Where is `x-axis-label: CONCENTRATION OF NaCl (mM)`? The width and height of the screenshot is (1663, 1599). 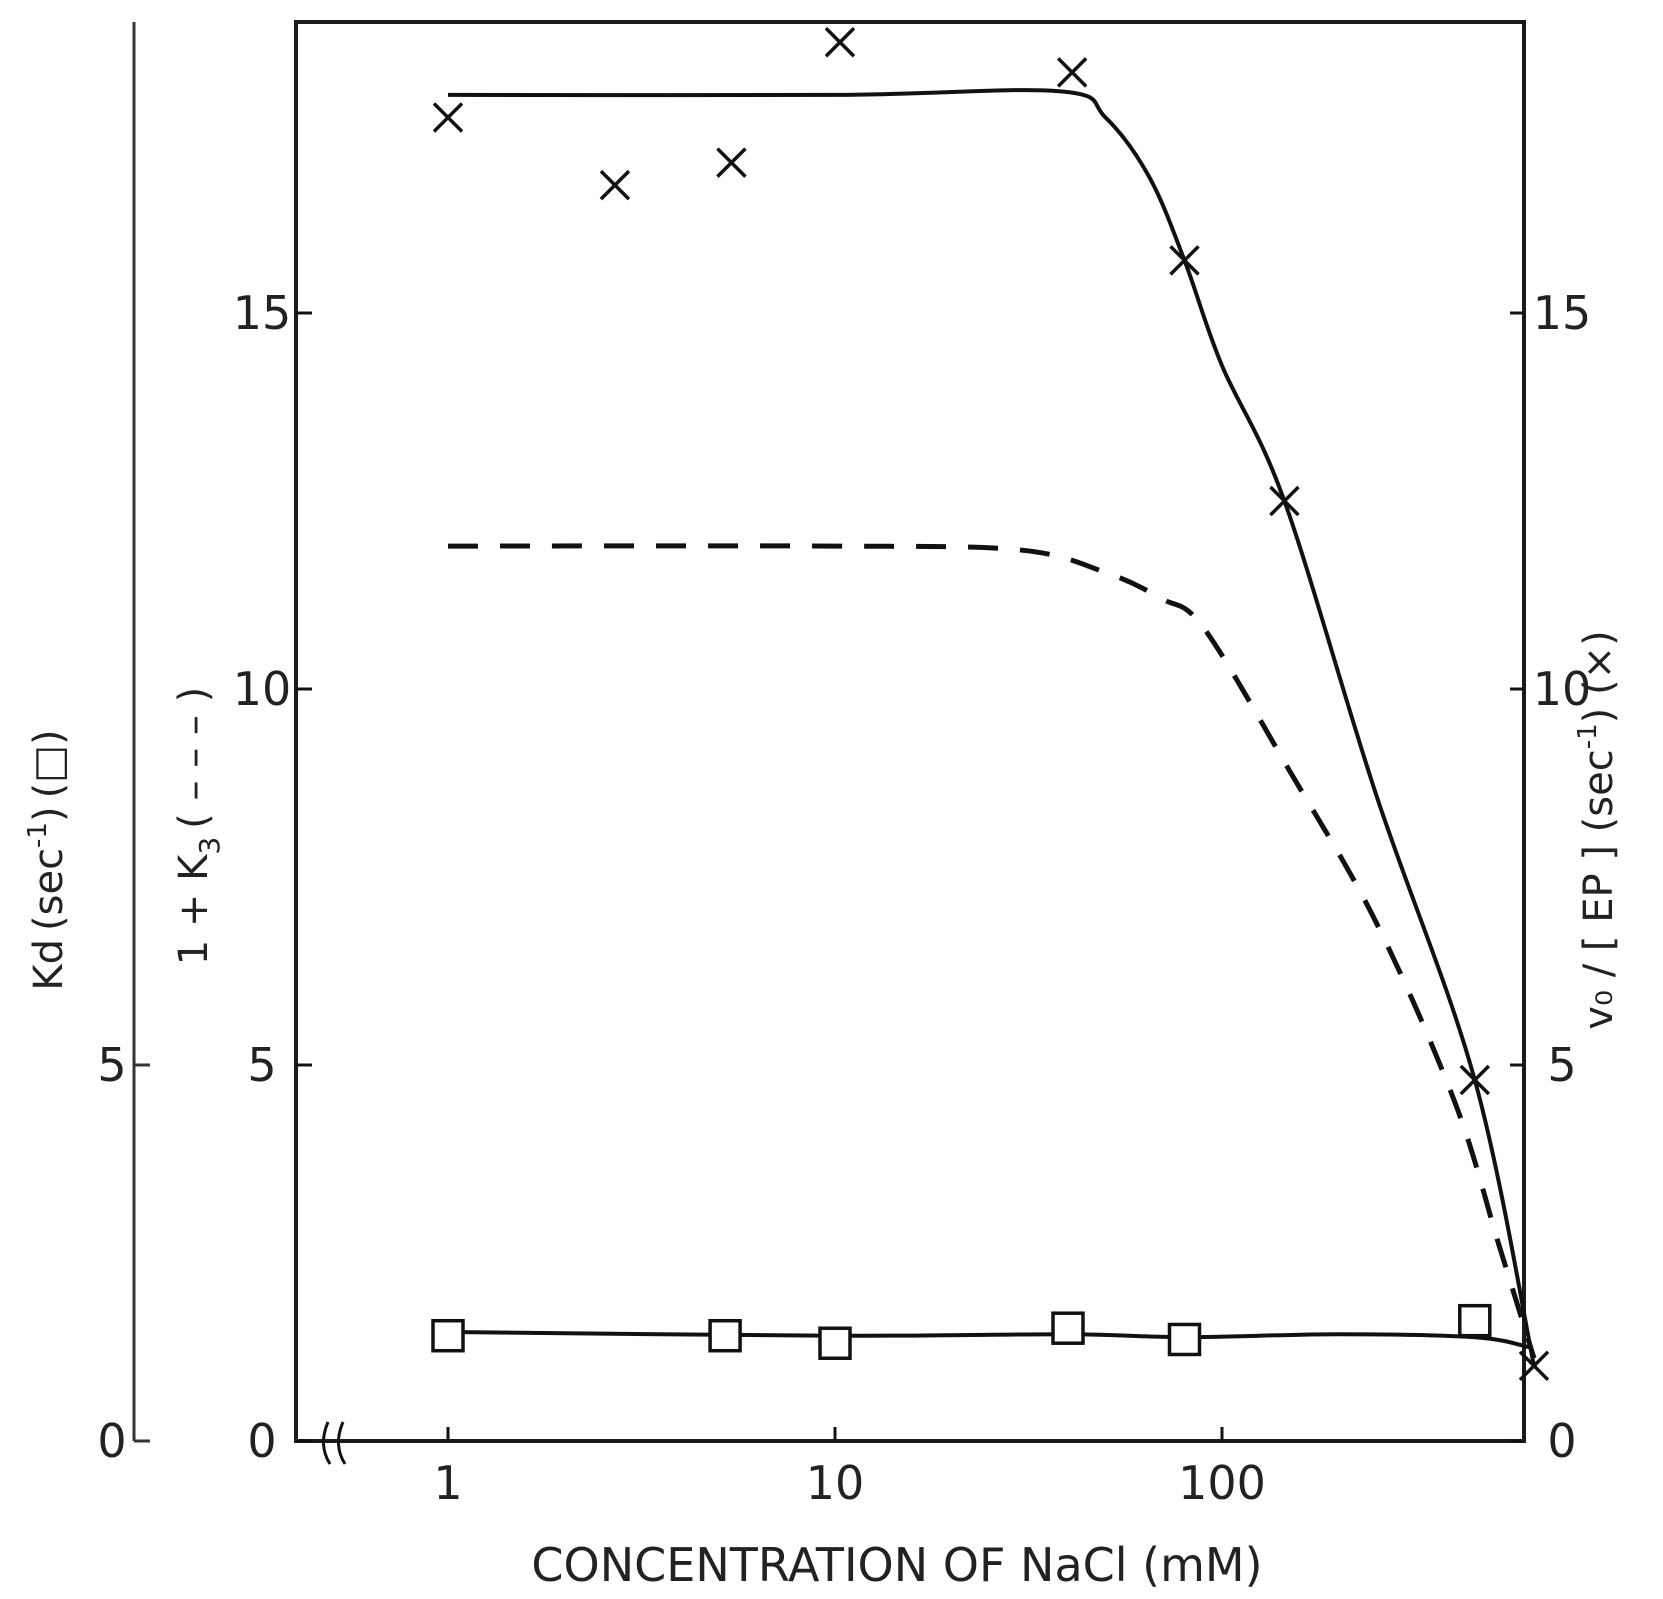 x-axis-label: CONCENTRATION OF NaCl (mM) is located at coordinates (896, 1565).